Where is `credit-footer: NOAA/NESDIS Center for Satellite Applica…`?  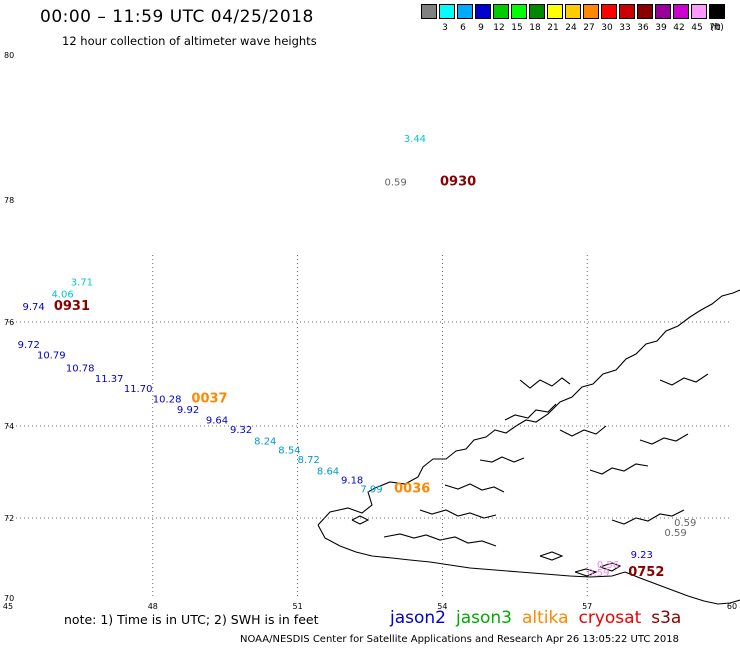
credit-footer: NOAA/NESDIS Center for Satellite Applica… is located at coordinates (459, 639).